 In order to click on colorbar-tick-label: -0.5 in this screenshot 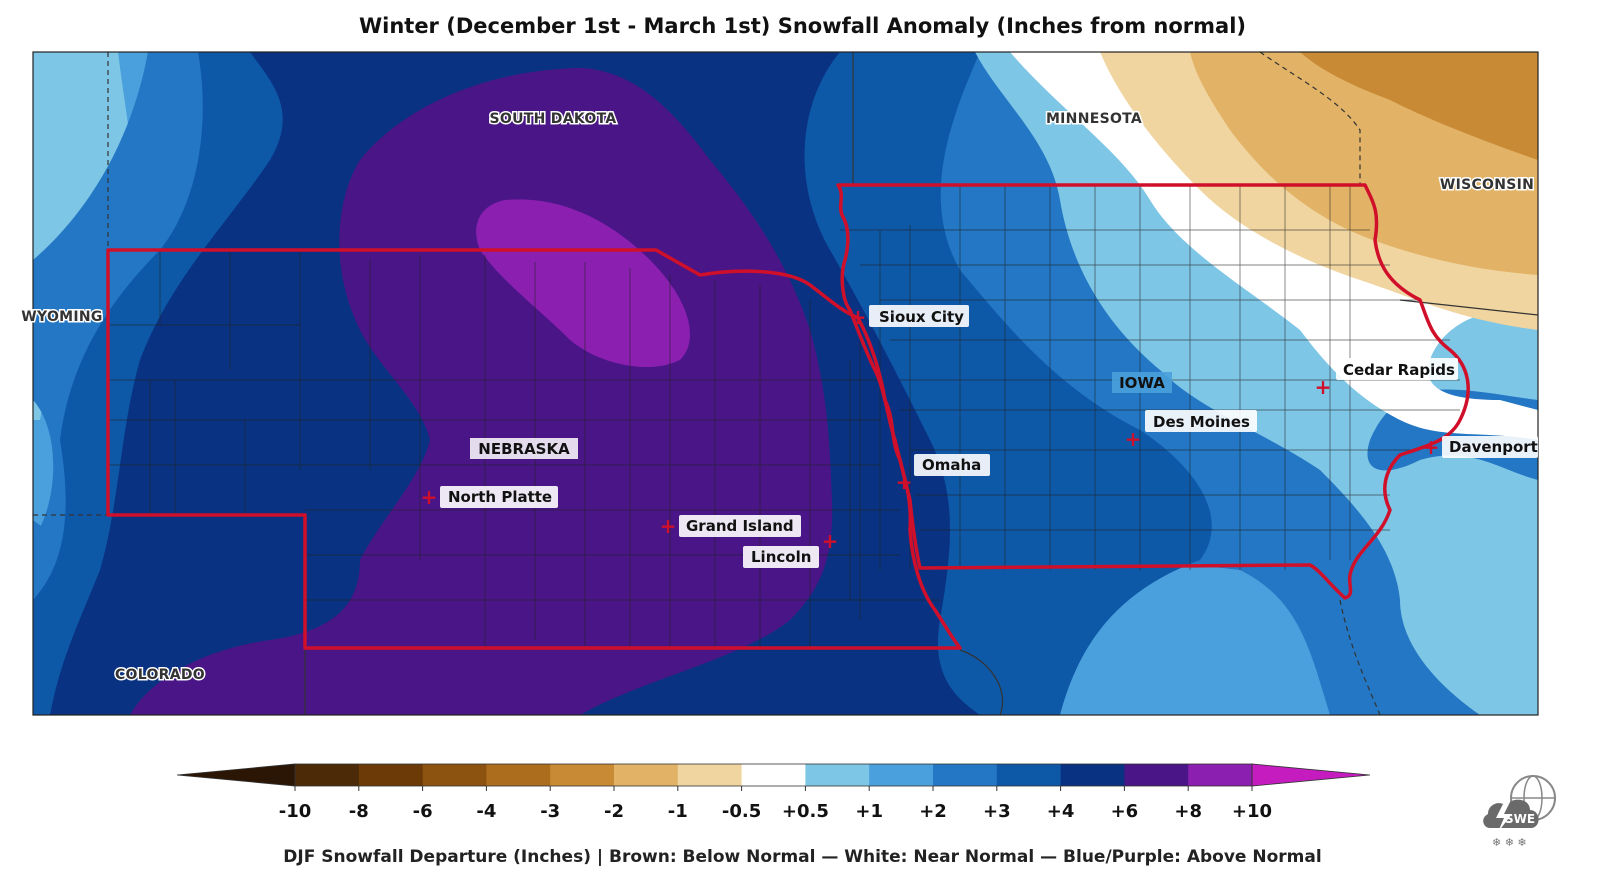, I will do `click(741, 811)`.